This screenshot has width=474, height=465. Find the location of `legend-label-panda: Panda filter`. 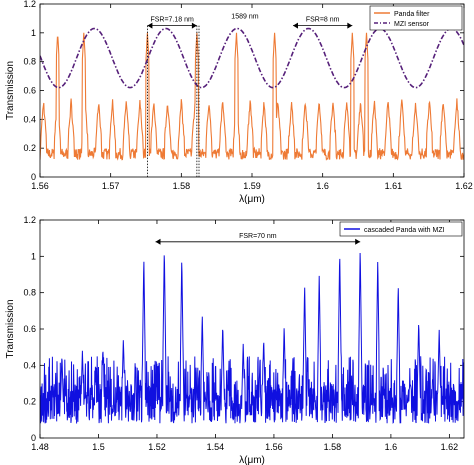

legend-label-panda: Panda filter is located at coordinates (412, 14).